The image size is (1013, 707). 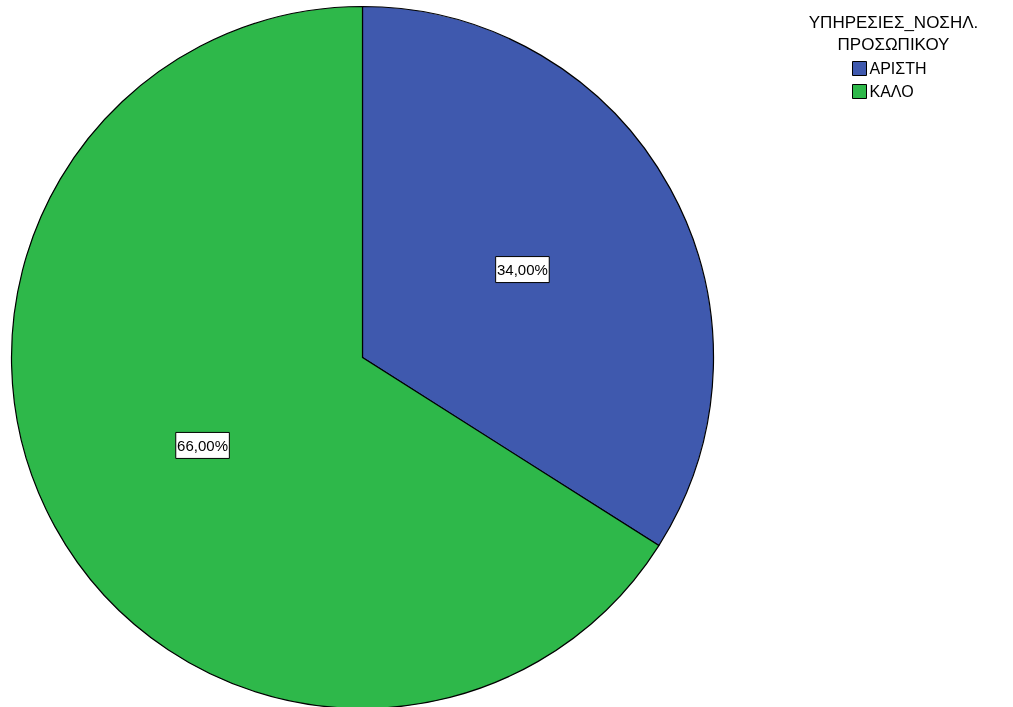 What do you see at coordinates (898, 68) in the screenshot?
I see `legend-label: ΑΡΙΣΤΗ` at bounding box center [898, 68].